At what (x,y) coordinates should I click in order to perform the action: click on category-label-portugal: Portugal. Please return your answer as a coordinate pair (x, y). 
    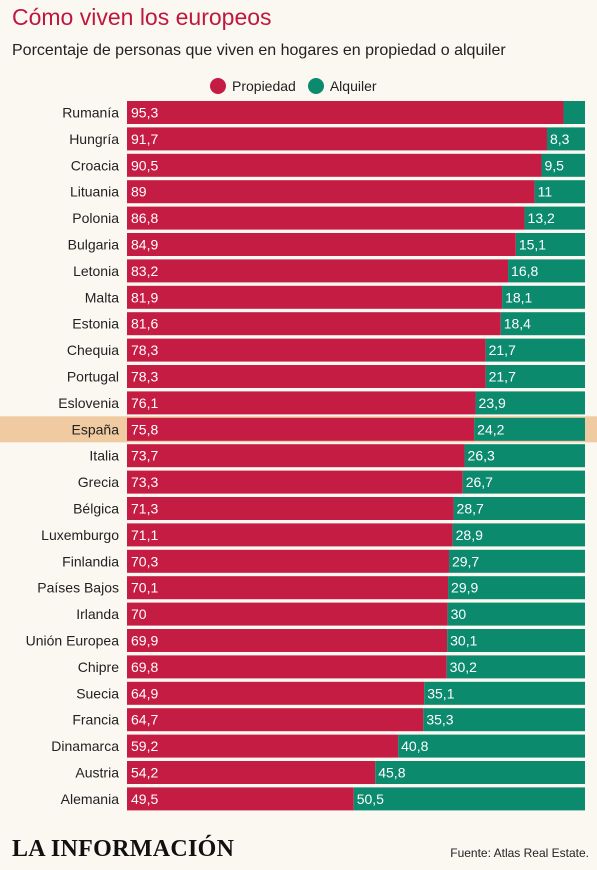
    Looking at the image, I should click on (93, 377).